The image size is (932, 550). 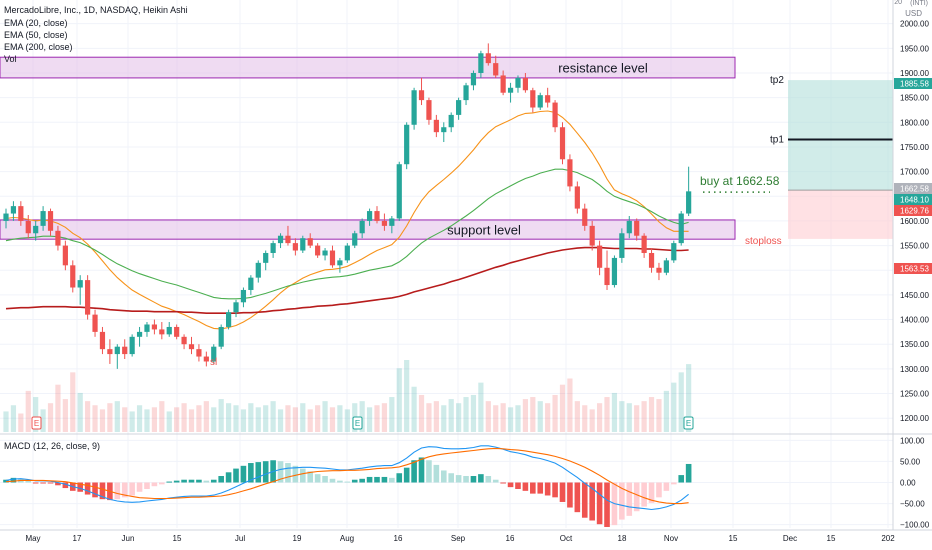 I want to click on support-zone, so click(x=368, y=229).